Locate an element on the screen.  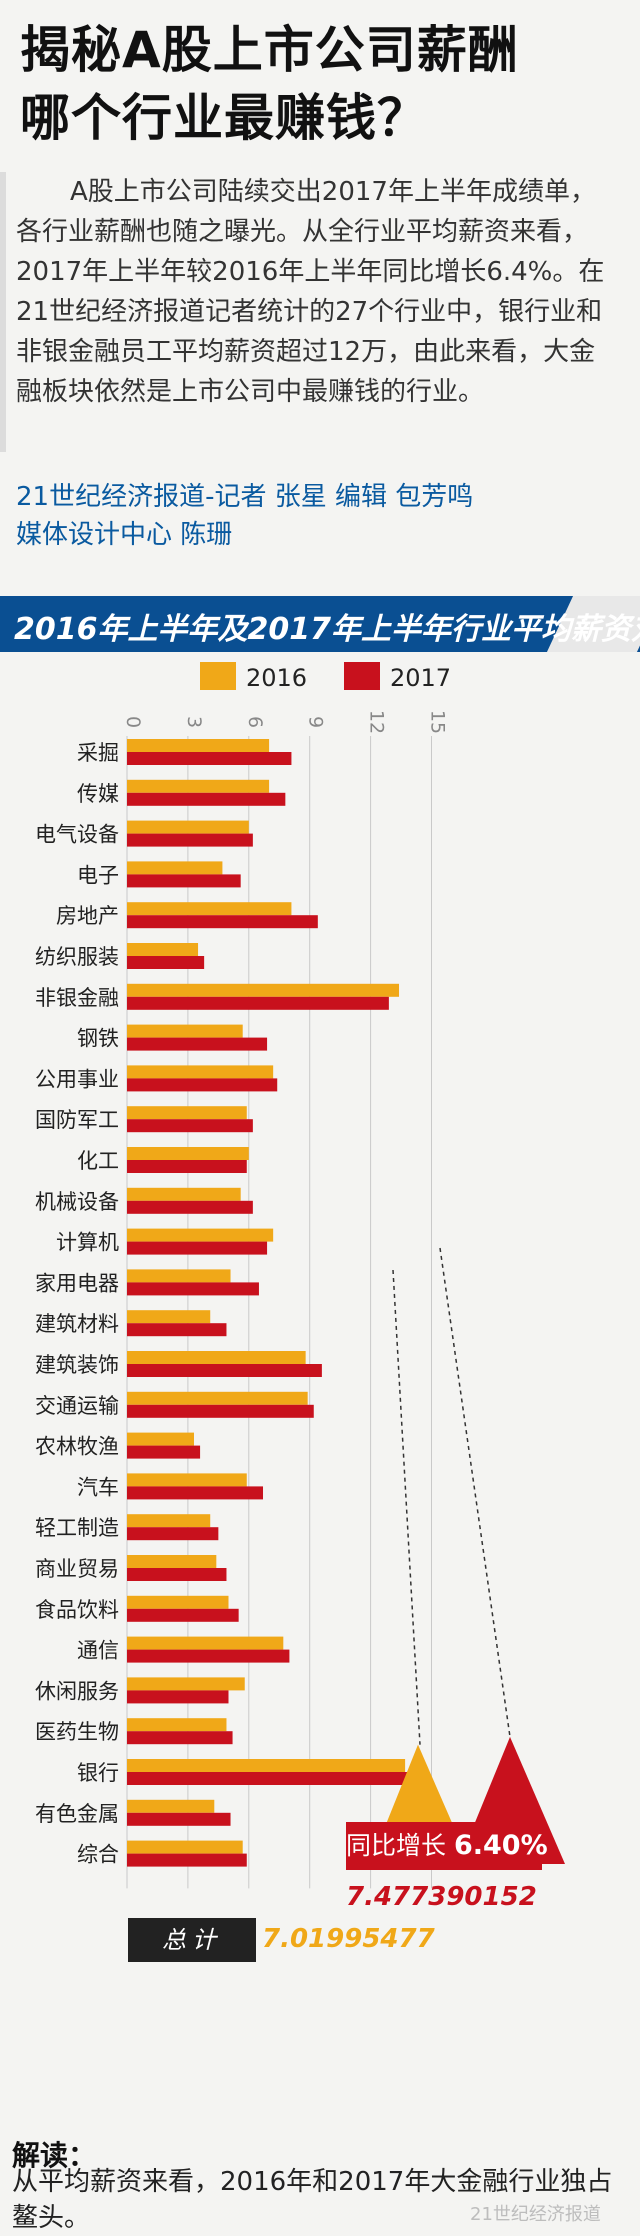
credit-authors: 21世纪经济报道-记者 张星 编辑 包芳鸣 is located at coordinates (245, 497).